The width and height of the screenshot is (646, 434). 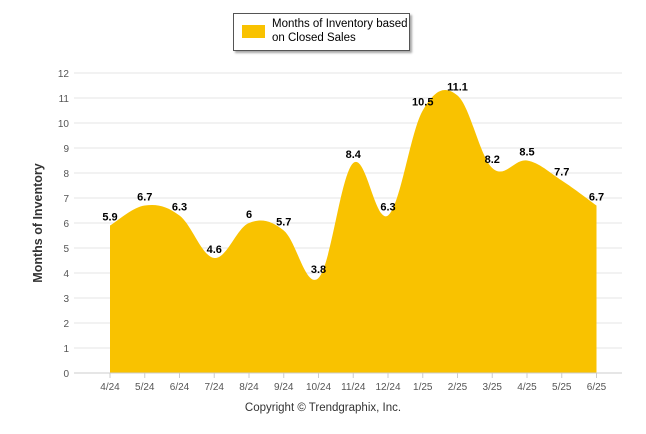 What do you see at coordinates (457, 88) in the screenshot?
I see `data-label: 11.1` at bounding box center [457, 88].